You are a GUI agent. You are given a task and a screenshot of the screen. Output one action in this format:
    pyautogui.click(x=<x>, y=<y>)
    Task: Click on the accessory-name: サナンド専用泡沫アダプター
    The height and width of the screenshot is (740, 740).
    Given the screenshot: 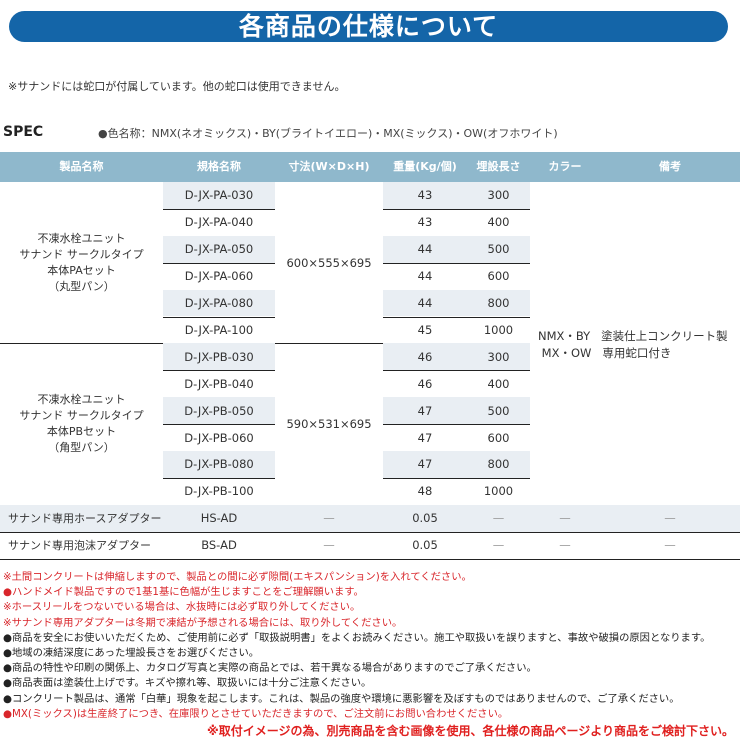 What is the action you would take?
    pyautogui.click(x=79, y=546)
    